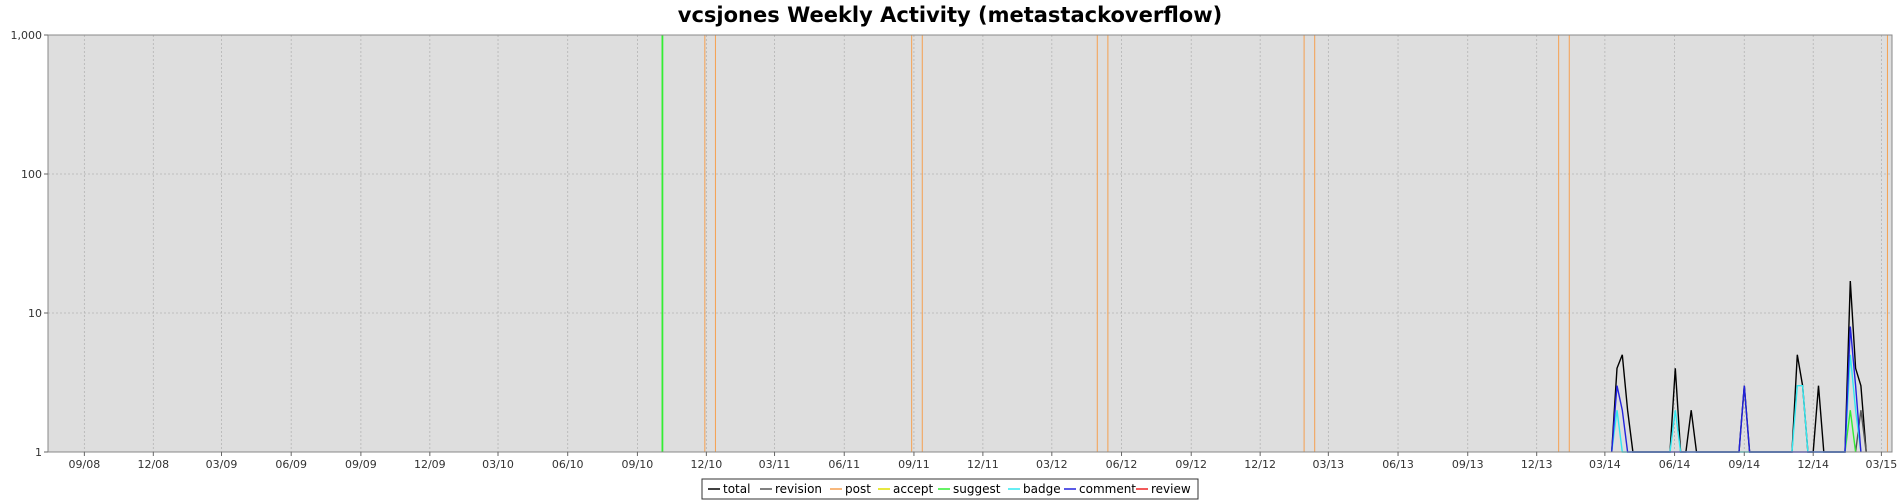 Image resolution: width=1900 pixels, height=500 pixels. I want to click on x-tick-label: 03/09, so click(222, 464).